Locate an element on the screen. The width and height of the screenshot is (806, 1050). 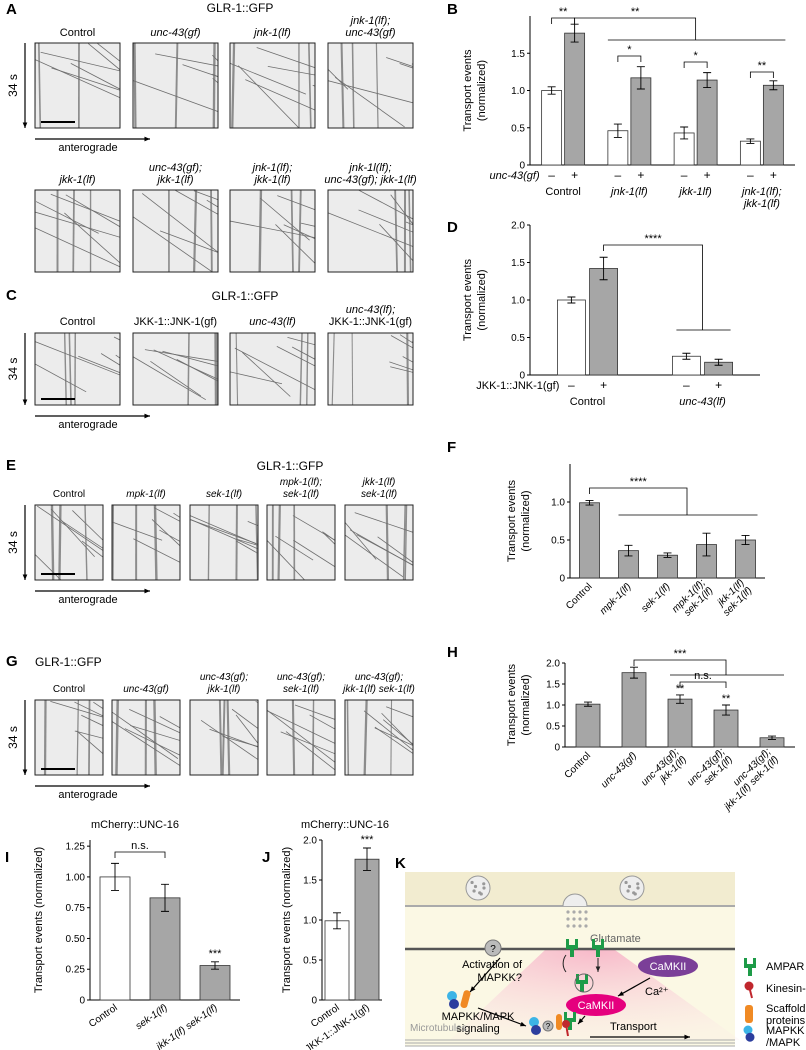
strain-label: Control is located at coordinates (69, 689).